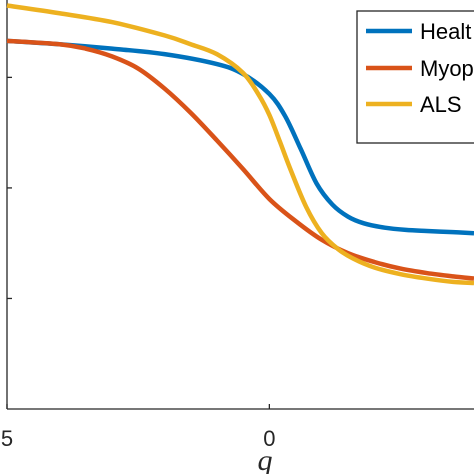  What do you see at coordinates (265, 459) in the screenshot?
I see `x-axis-label: q` at bounding box center [265, 459].